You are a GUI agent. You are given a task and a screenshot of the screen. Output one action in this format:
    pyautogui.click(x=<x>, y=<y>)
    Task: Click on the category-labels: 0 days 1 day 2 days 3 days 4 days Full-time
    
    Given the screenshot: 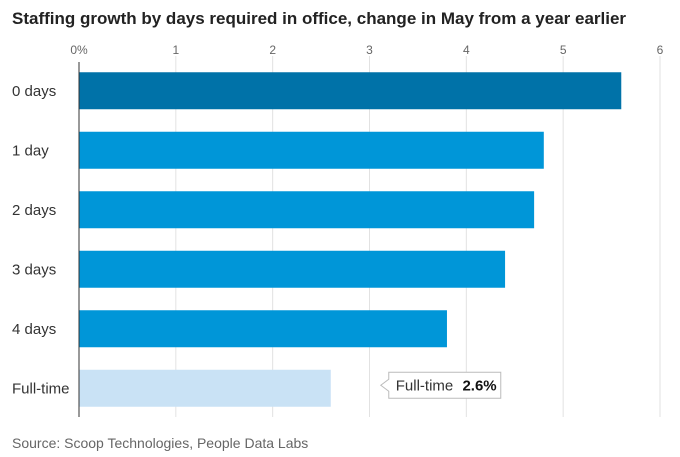 What is the action you would take?
    pyautogui.click(x=41, y=240)
    